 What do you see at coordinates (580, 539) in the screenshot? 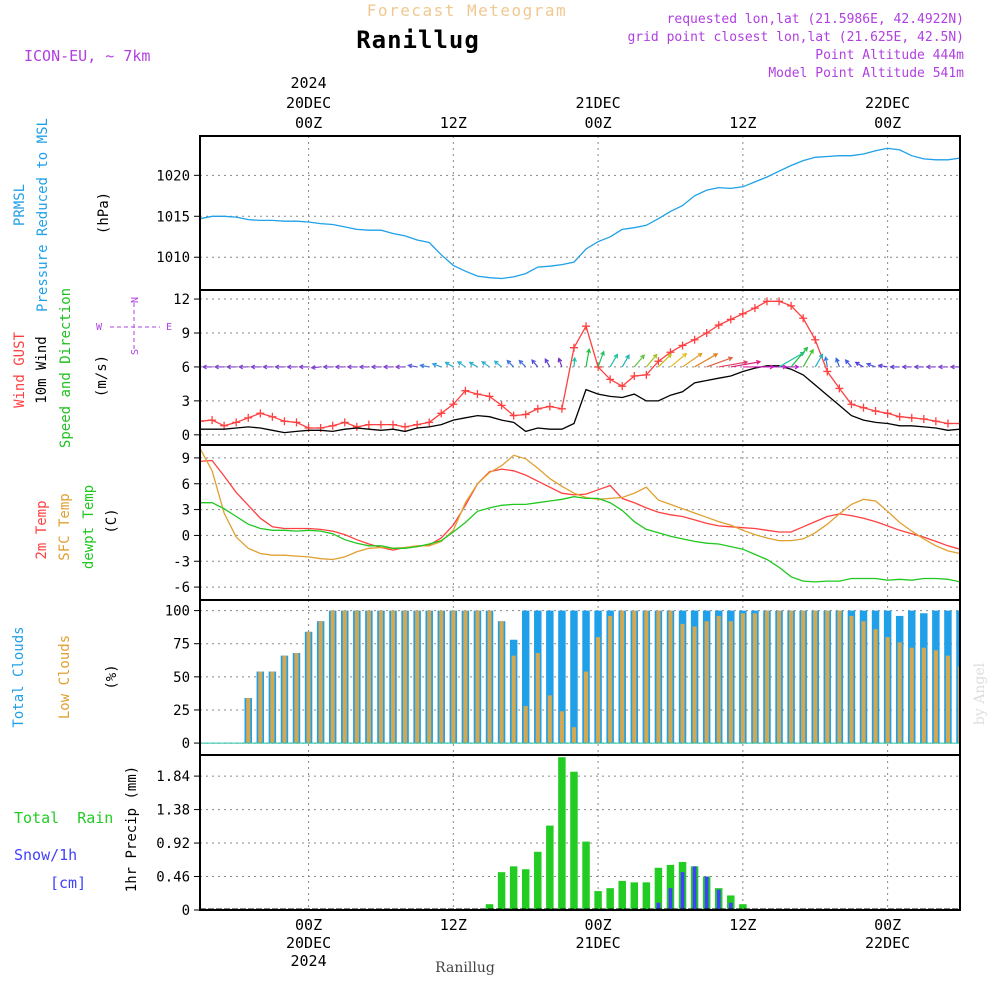
I see `series-line-dewpt-temp` at bounding box center [580, 539].